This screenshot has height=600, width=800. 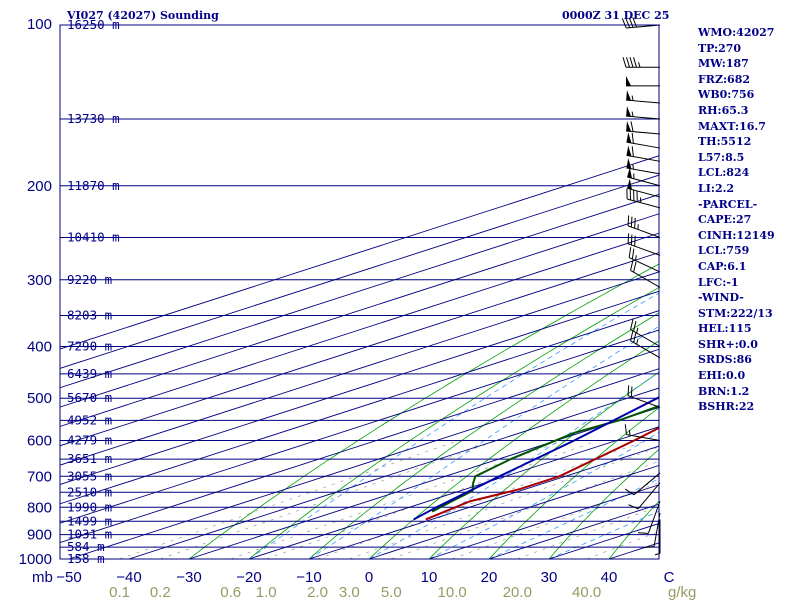 I want to click on height-label: 1990 m, so click(x=89, y=506).